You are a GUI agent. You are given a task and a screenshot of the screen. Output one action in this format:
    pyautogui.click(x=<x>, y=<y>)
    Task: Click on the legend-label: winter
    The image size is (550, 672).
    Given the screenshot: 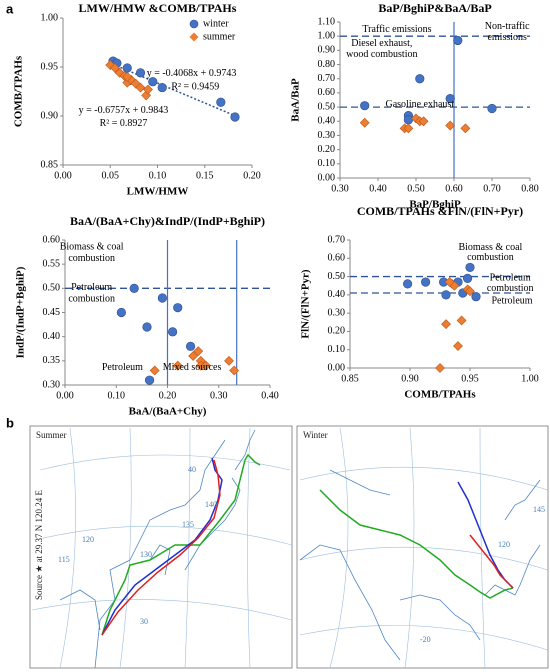 What is the action you would take?
    pyautogui.click(x=216, y=23)
    